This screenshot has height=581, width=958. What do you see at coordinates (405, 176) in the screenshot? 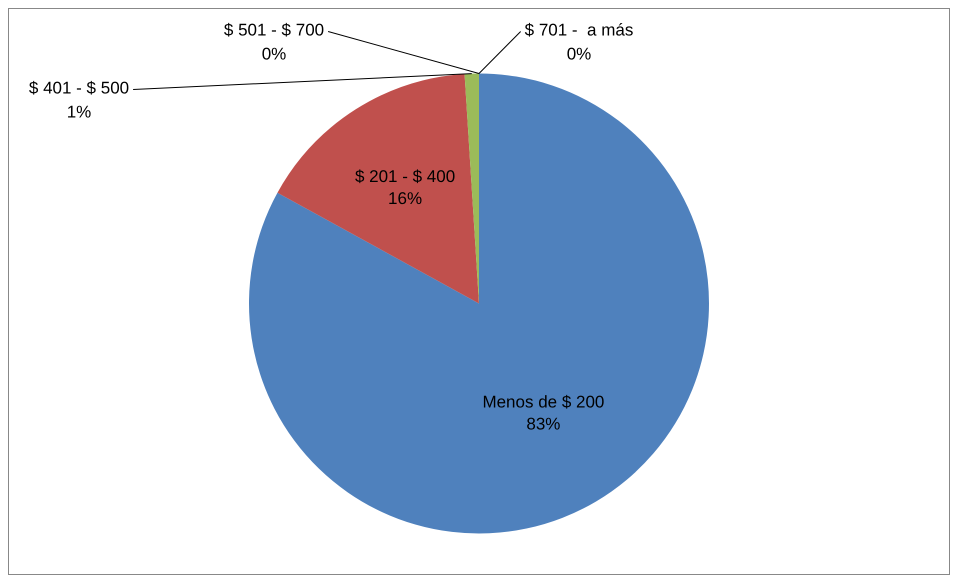
I see `slice-label: $ 201 - $ 400` at bounding box center [405, 176].